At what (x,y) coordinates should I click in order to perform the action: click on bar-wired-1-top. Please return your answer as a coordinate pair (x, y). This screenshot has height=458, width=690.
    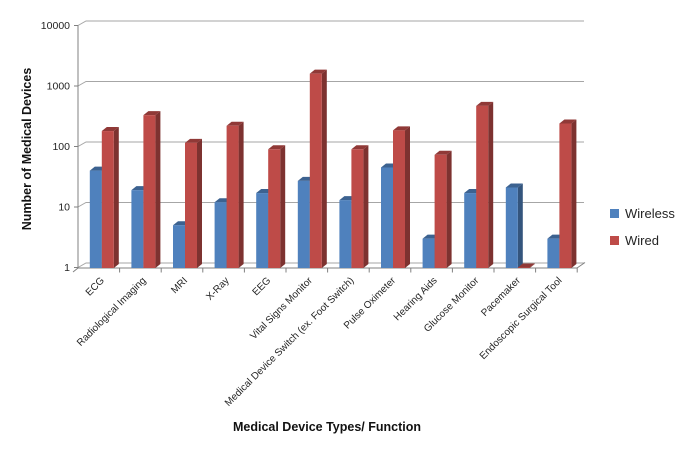
    Looking at the image, I should click on (152, 113).